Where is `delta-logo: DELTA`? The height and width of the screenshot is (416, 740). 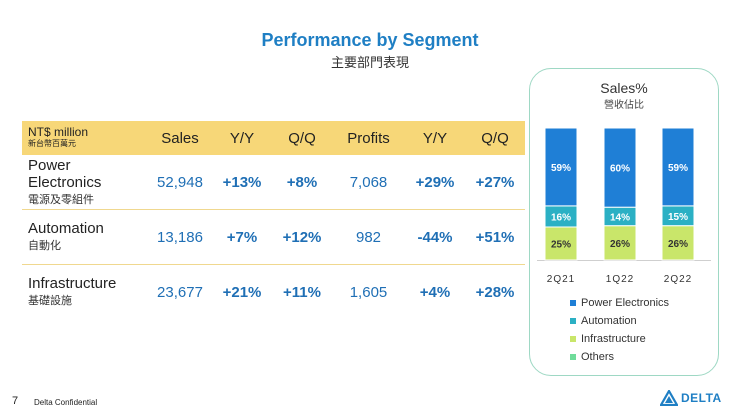 delta-logo: DELTA is located at coordinates (691, 398).